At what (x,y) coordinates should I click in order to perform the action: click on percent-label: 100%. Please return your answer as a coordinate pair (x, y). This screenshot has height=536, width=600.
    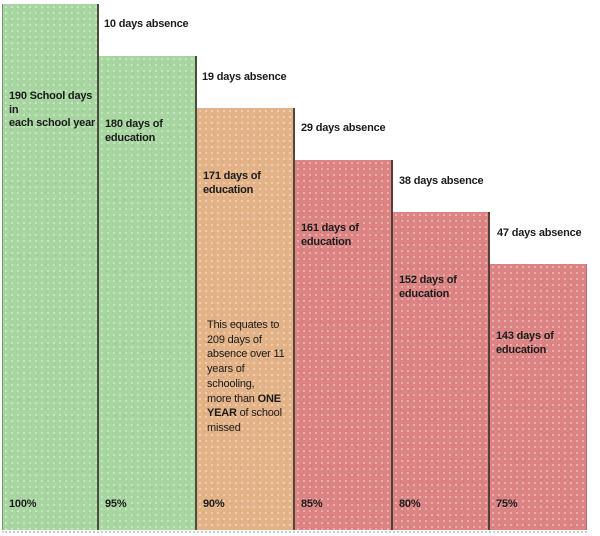
    Looking at the image, I should click on (23, 504).